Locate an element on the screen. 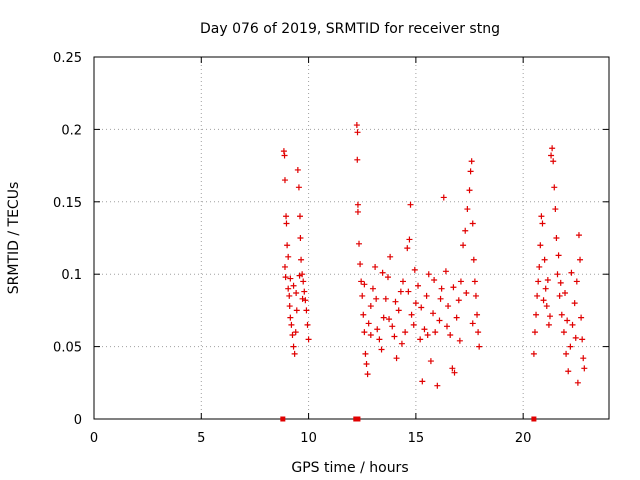 The height and width of the screenshot is (480, 640). x-tick-label: 0 is located at coordinates (94, 438).